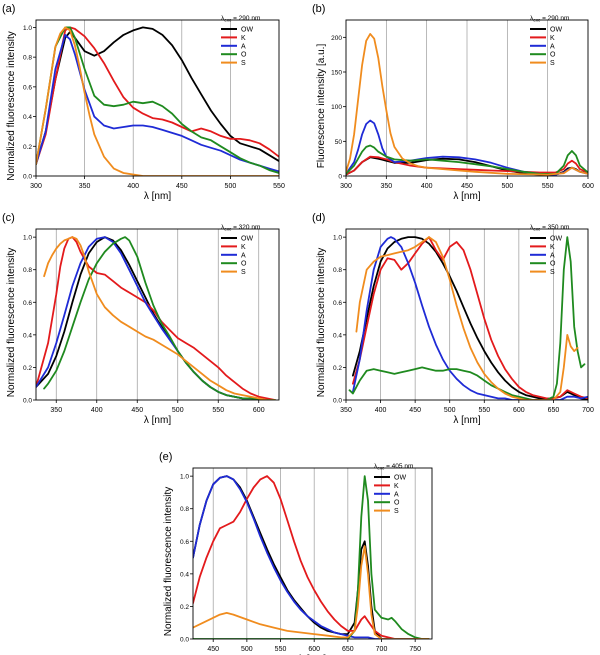 The width and height of the screenshot is (600, 655). I want to click on excitation-value: = 290 nm, so click(245, 18).